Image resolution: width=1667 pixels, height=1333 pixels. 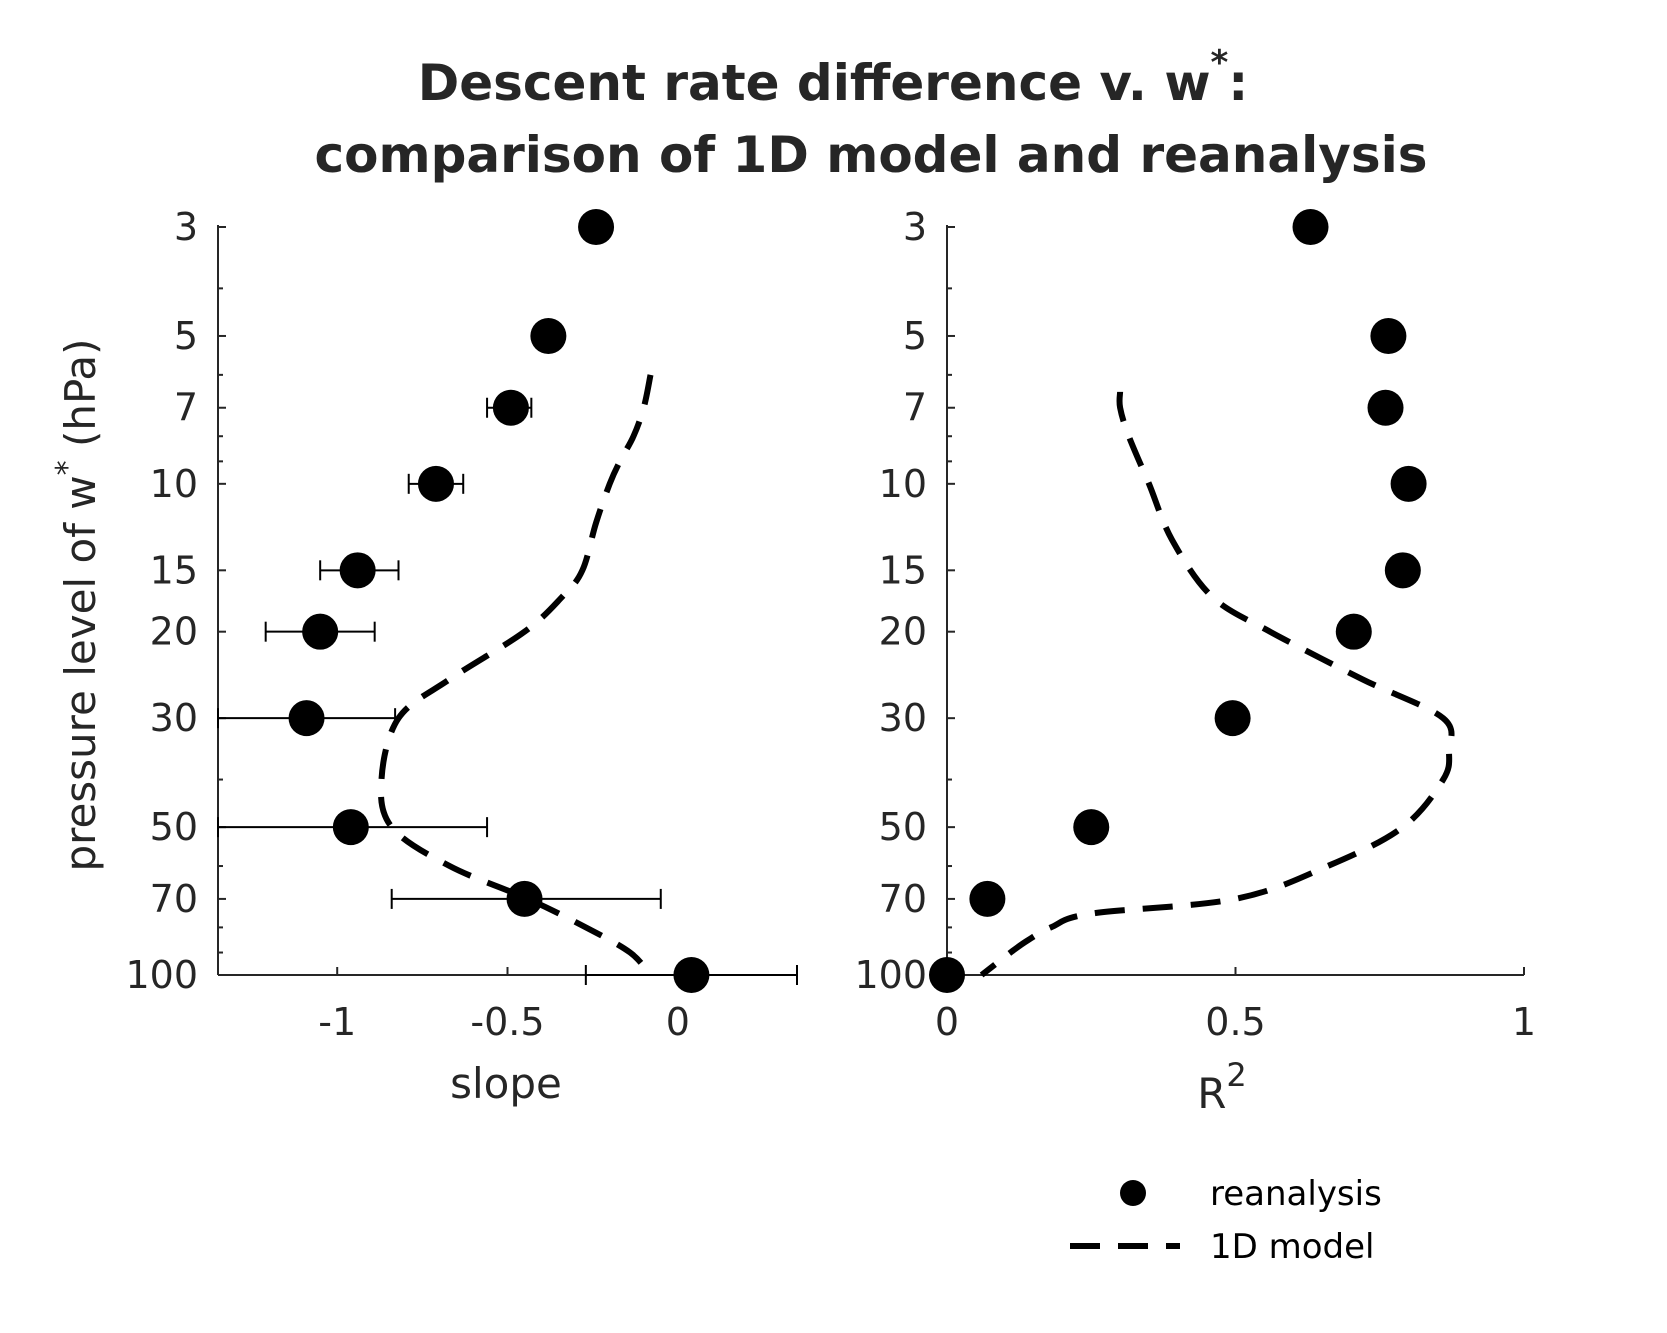 I want to click on slope-x-tick-label: 0, so click(x=678, y=1022).